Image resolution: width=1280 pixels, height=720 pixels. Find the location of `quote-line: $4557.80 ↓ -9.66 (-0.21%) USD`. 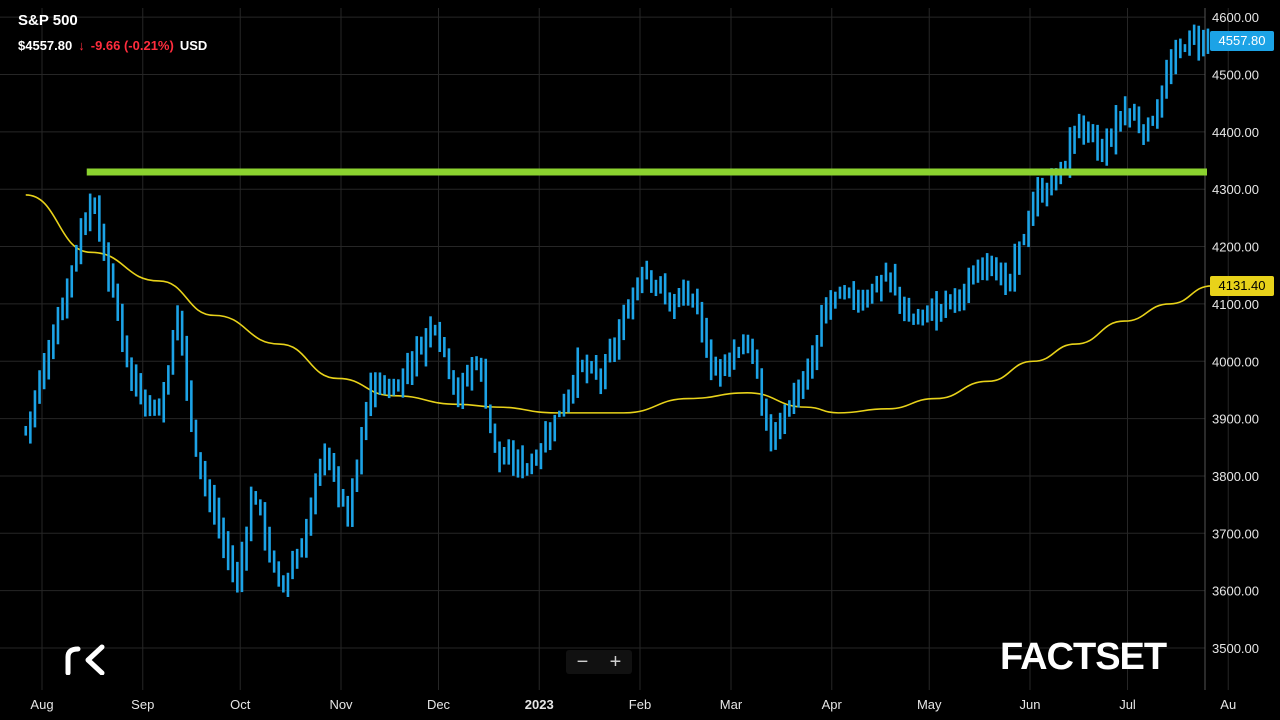

quote-line: $4557.80 ↓ -9.66 (-0.21%) USD is located at coordinates (112, 45).